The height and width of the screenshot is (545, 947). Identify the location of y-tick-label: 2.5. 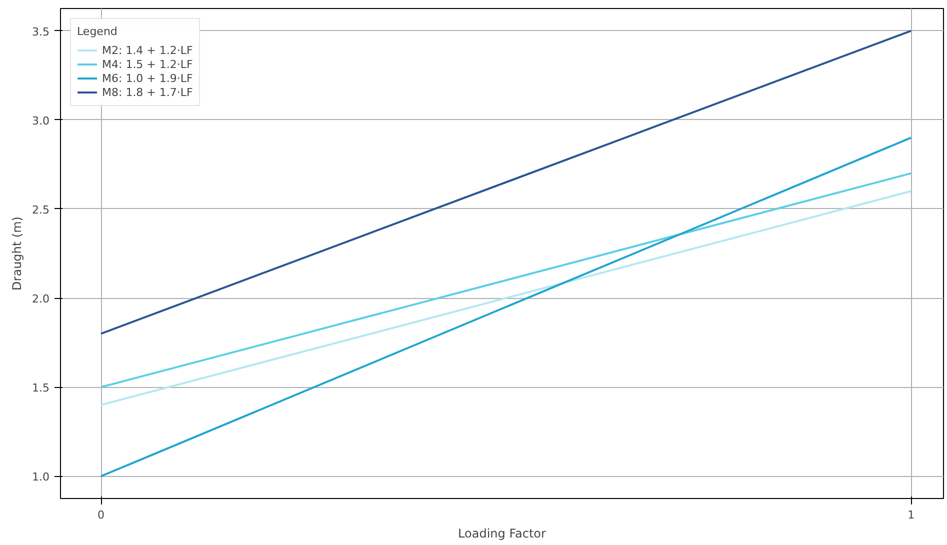
(41, 209).